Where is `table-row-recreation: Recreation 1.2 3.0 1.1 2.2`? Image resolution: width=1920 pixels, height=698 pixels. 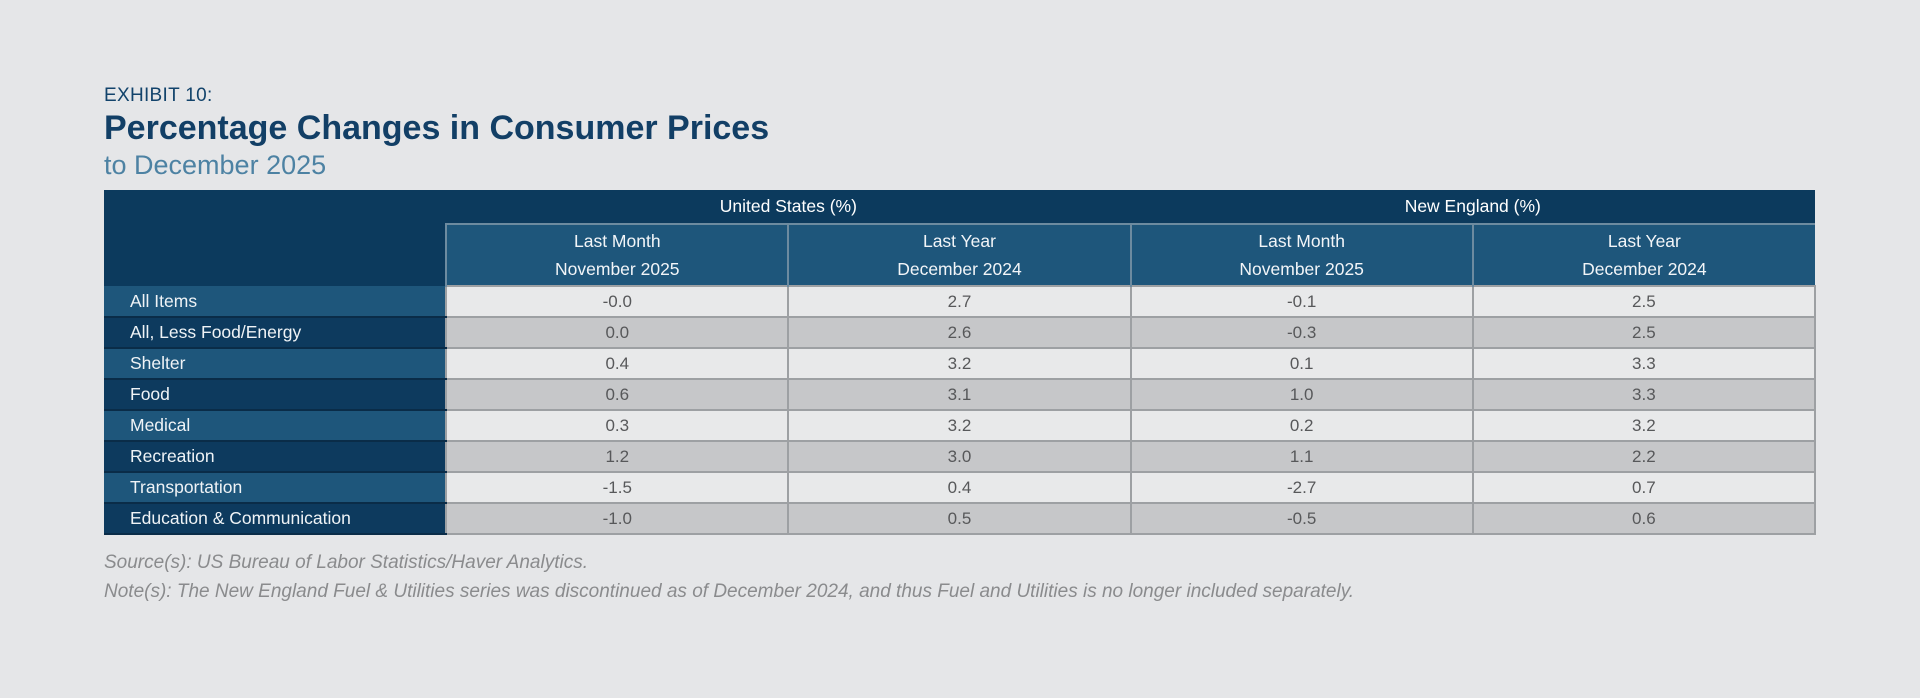 table-row-recreation: Recreation 1.2 3.0 1.1 2.2 is located at coordinates (960, 456).